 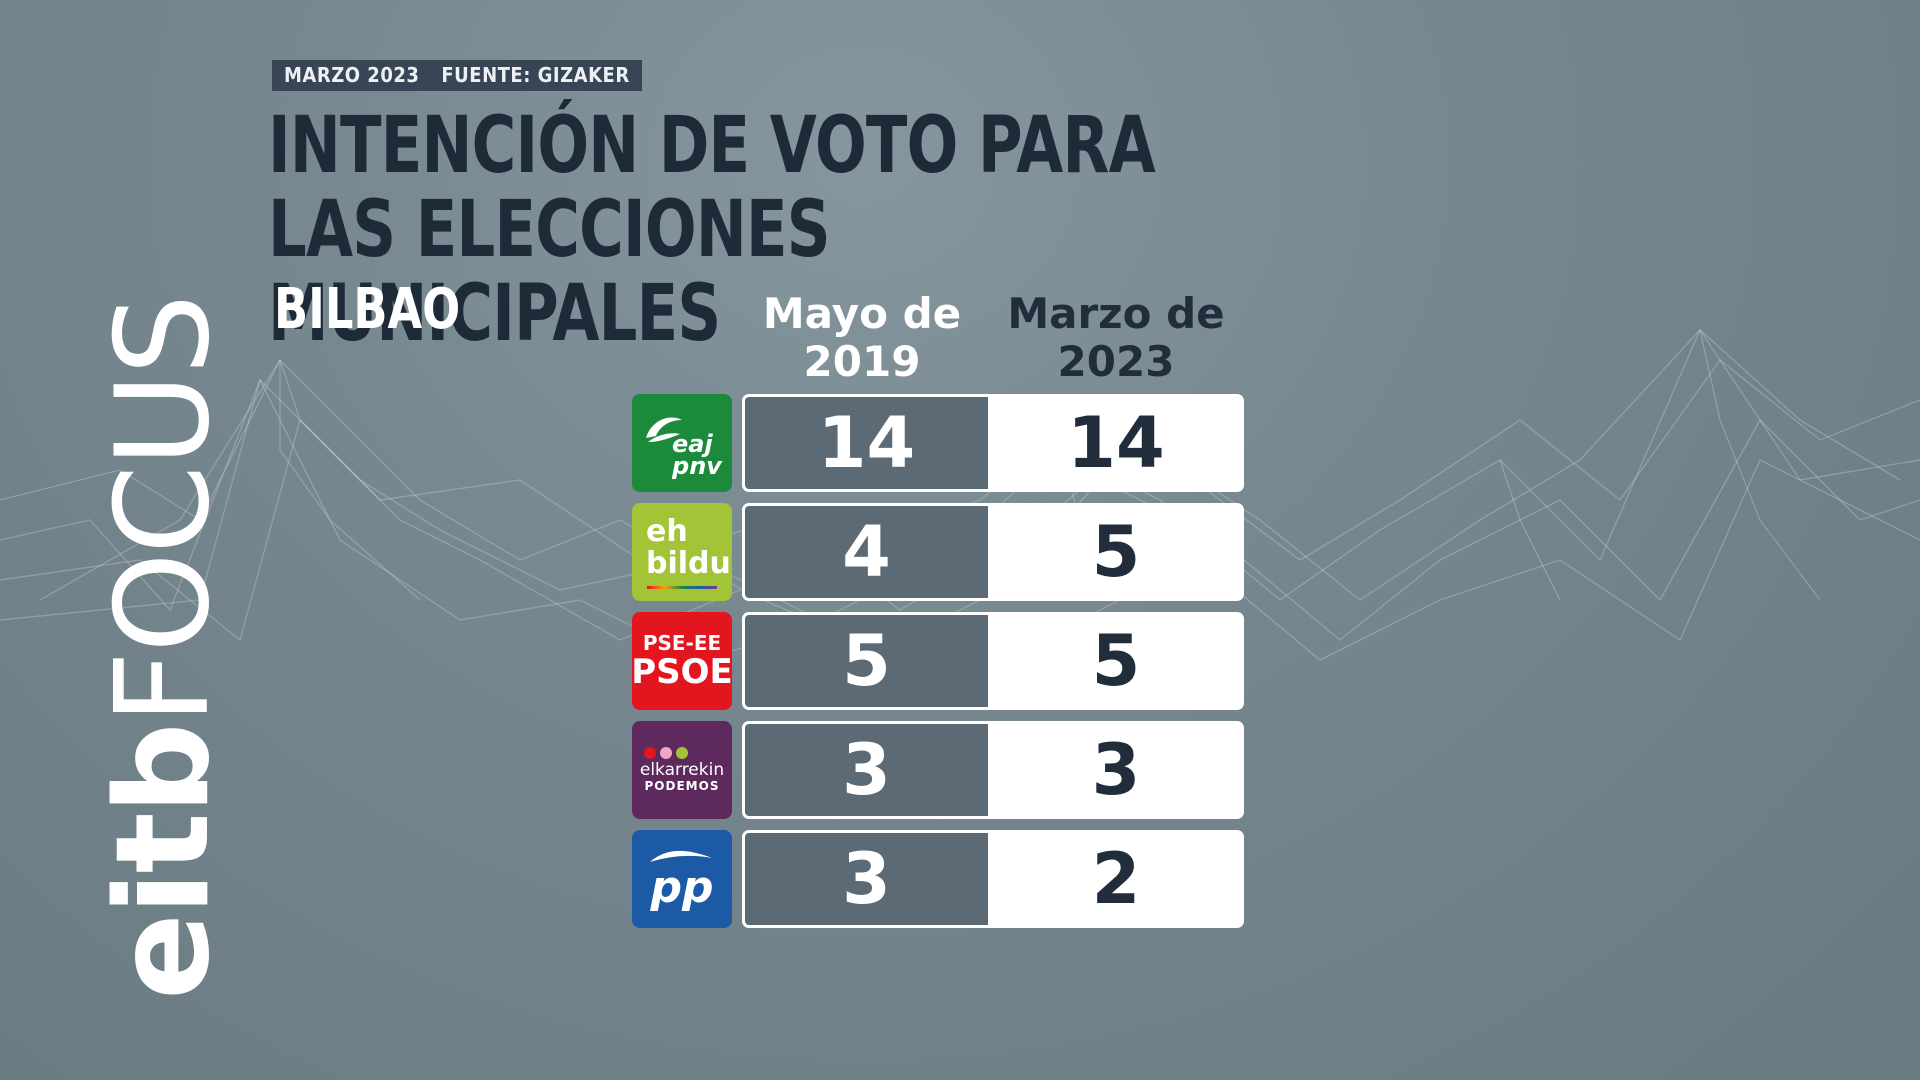 I want to click on value-2023-pp: 2, so click(x=1116, y=879).